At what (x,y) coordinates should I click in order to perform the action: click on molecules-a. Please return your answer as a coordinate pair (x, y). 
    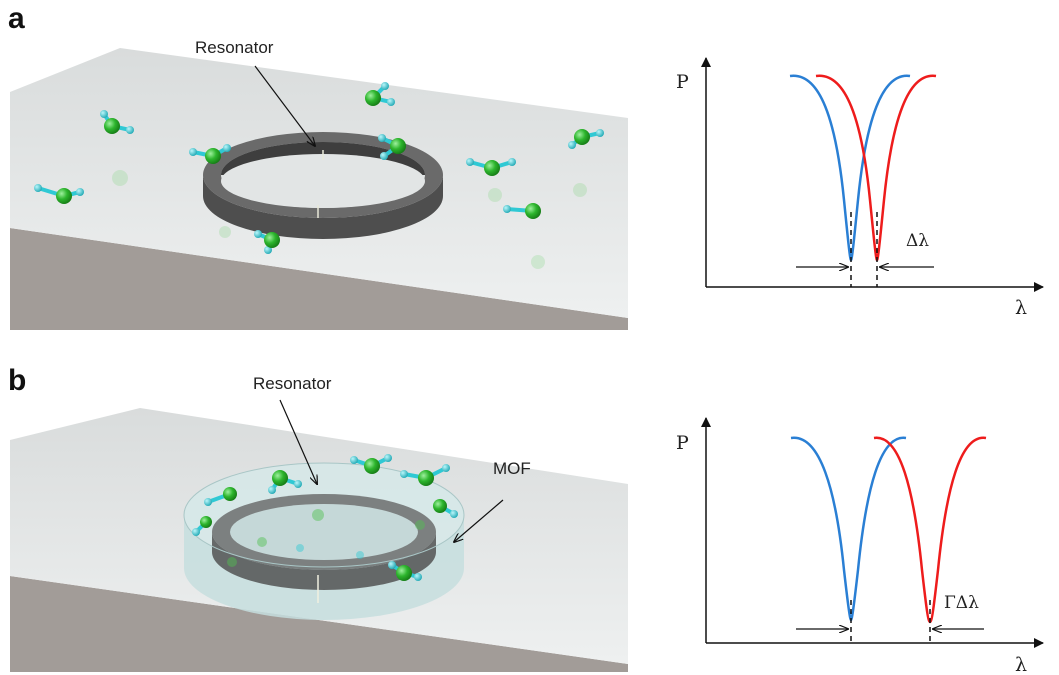
    Looking at the image, I should click on (319, 175).